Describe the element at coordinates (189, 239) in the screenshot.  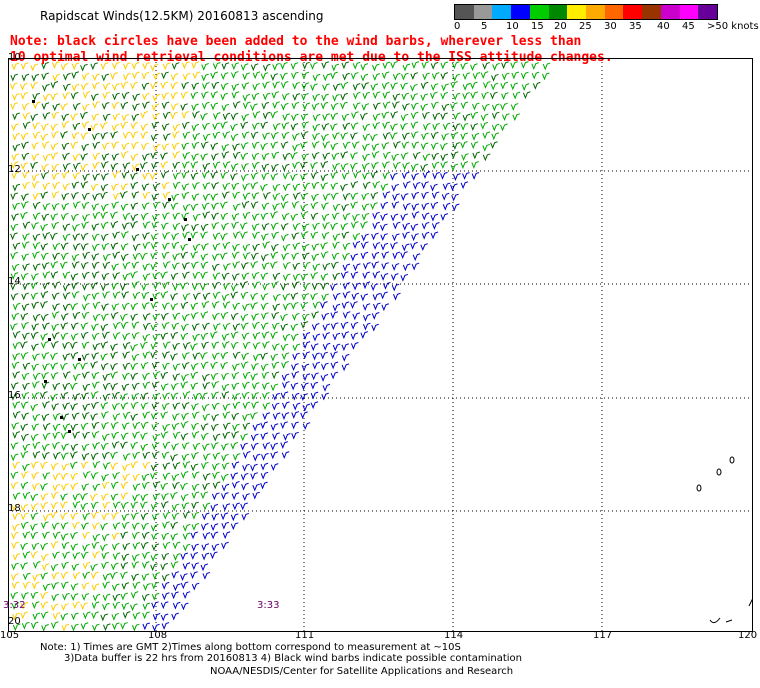
I see `contamination-marker` at that location.